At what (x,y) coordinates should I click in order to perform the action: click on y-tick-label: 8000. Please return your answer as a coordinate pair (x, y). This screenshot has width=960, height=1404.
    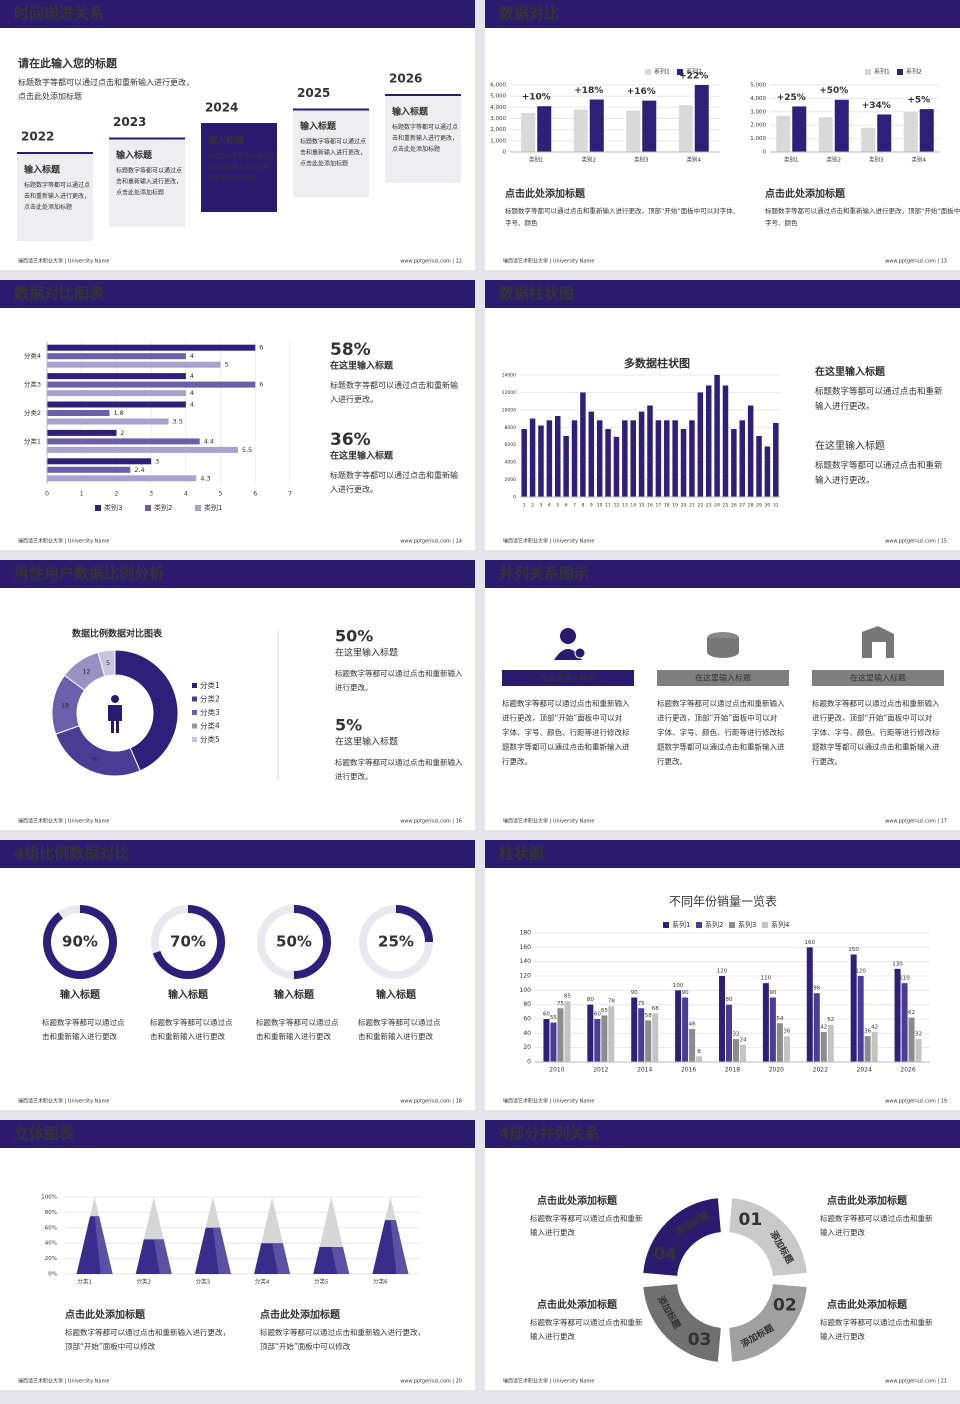
    Looking at the image, I should click on (511, 428).